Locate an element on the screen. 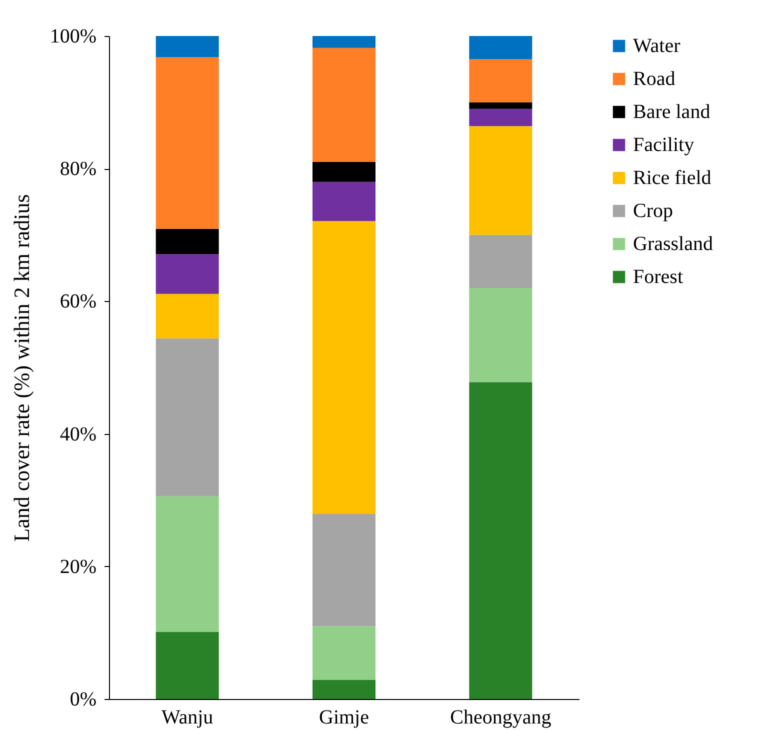 The image size is (764, 731). legend-label: Road is located at coordinates (654, 79).